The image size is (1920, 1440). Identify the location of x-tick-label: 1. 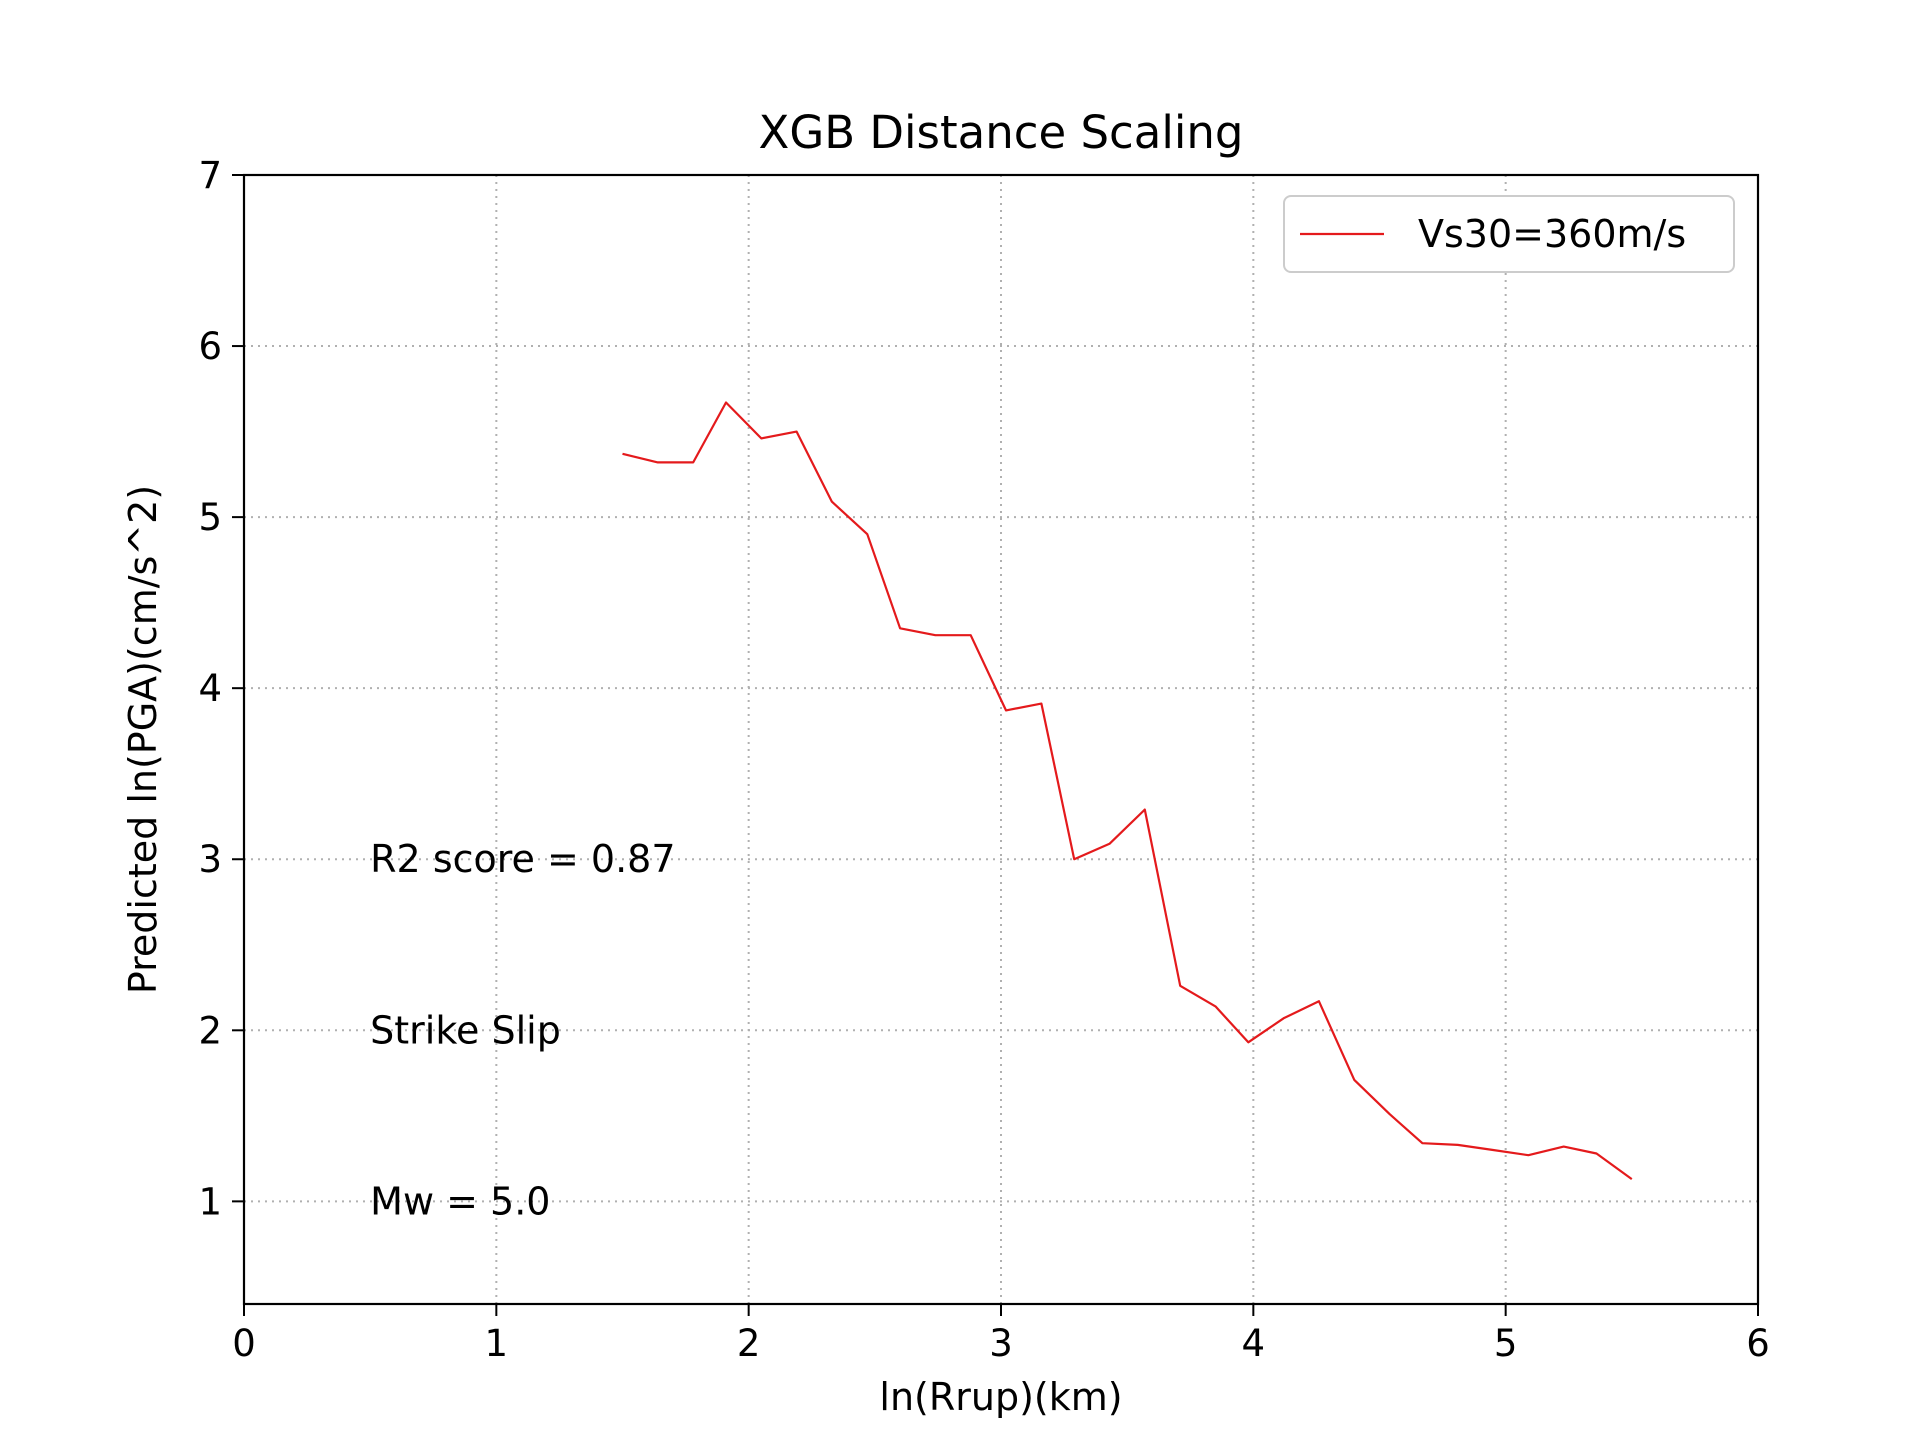
(497, 1343).